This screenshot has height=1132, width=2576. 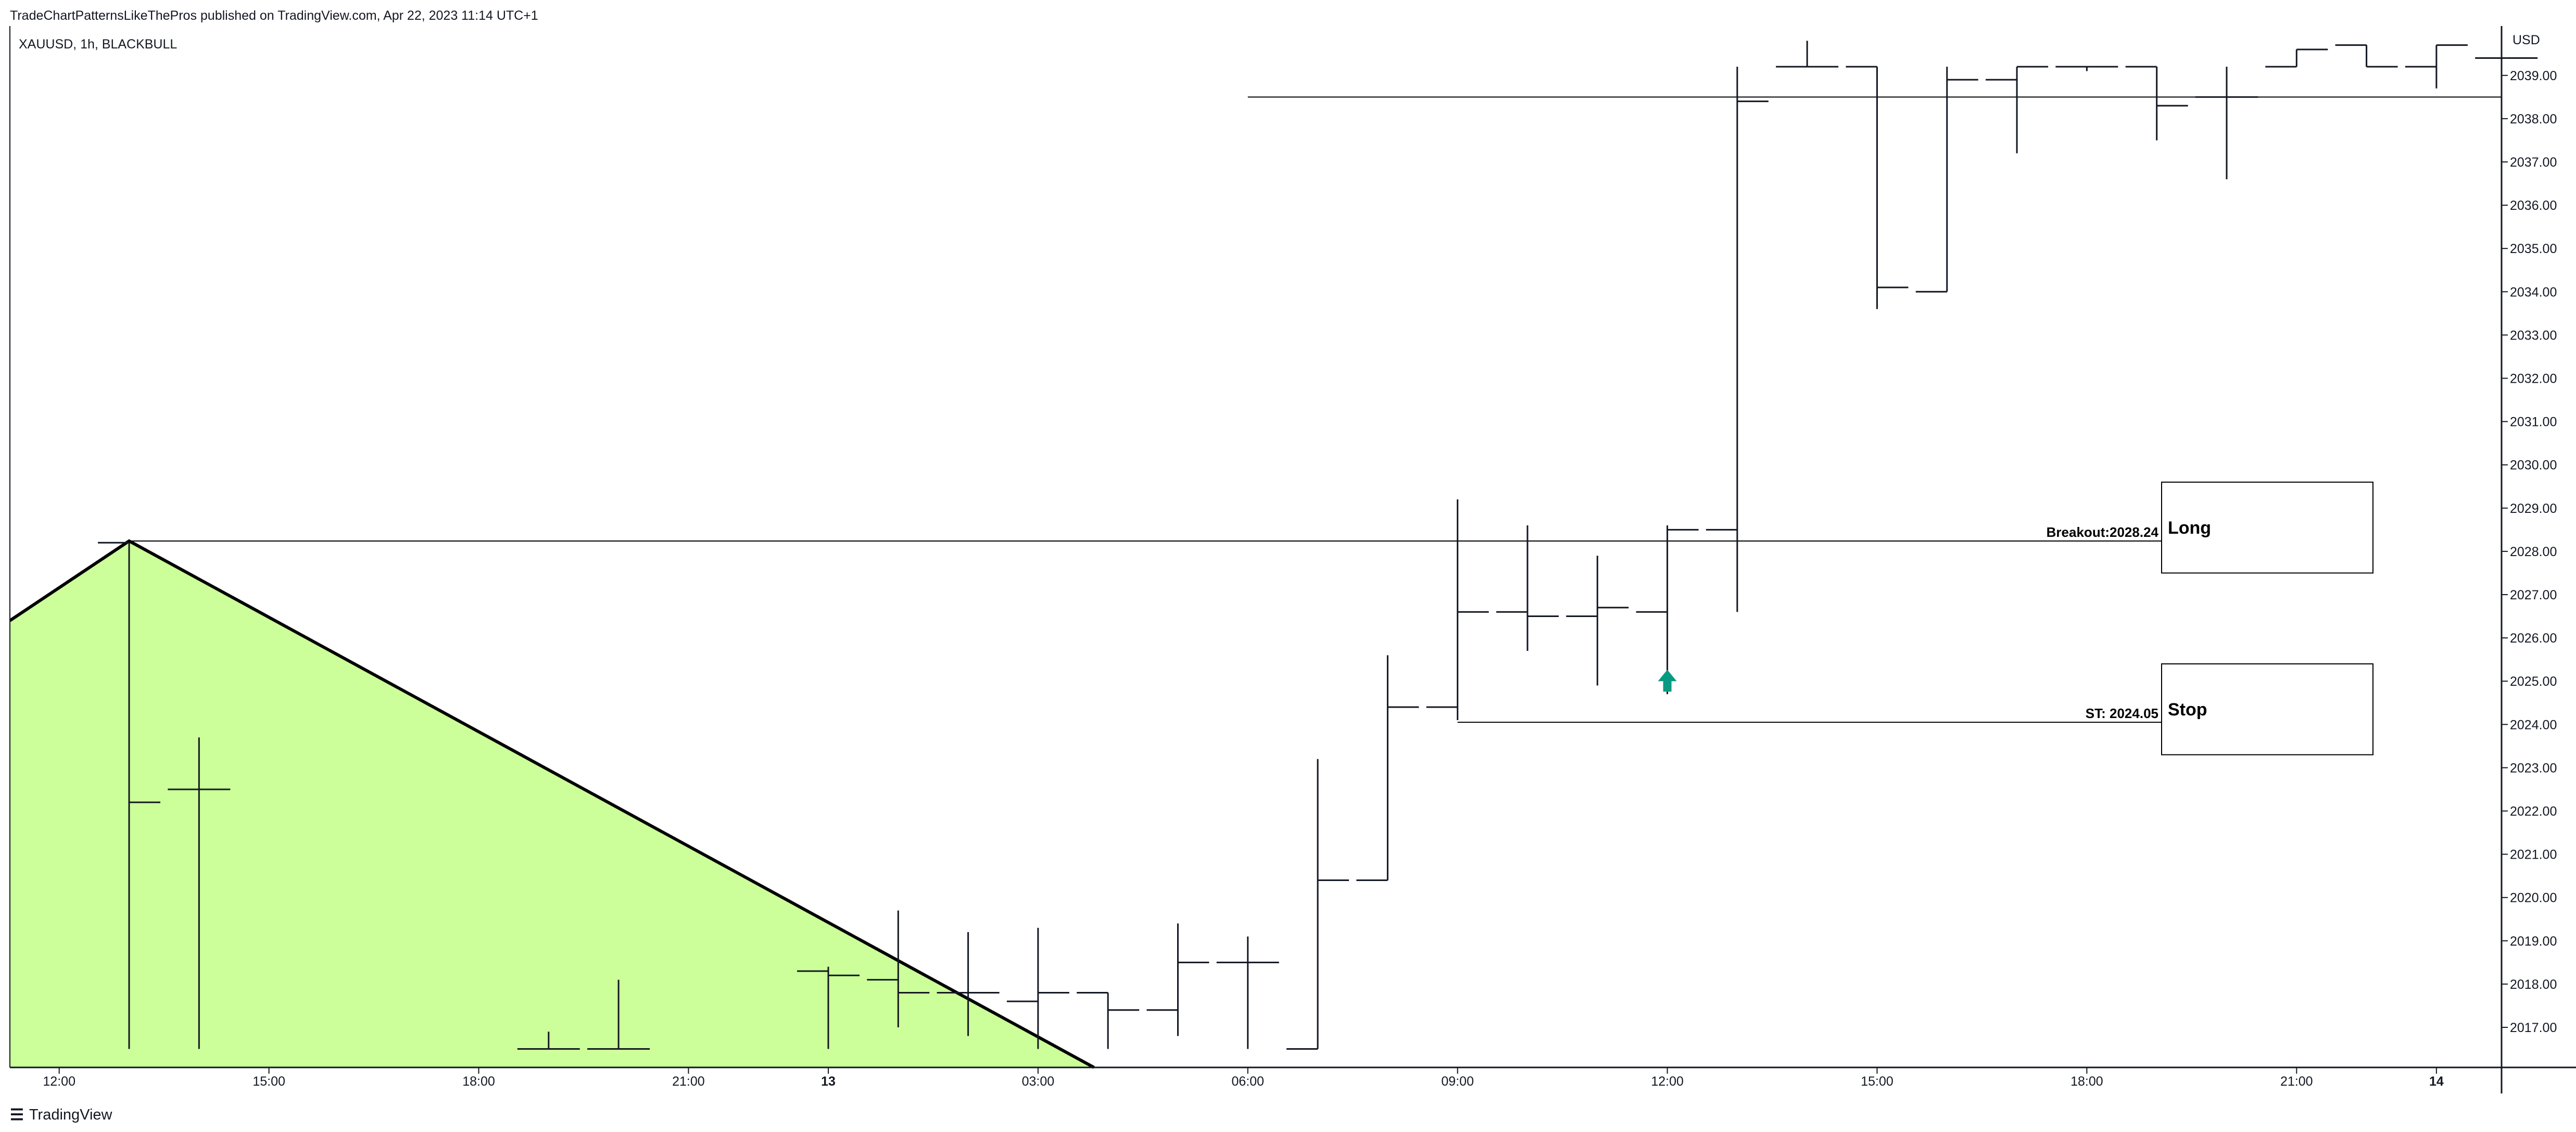 What do you see at coordinates (2533, 1028) in the screenshot?
I see `y-tick-label: 2017.00` at bounding box center [2533, 1028].